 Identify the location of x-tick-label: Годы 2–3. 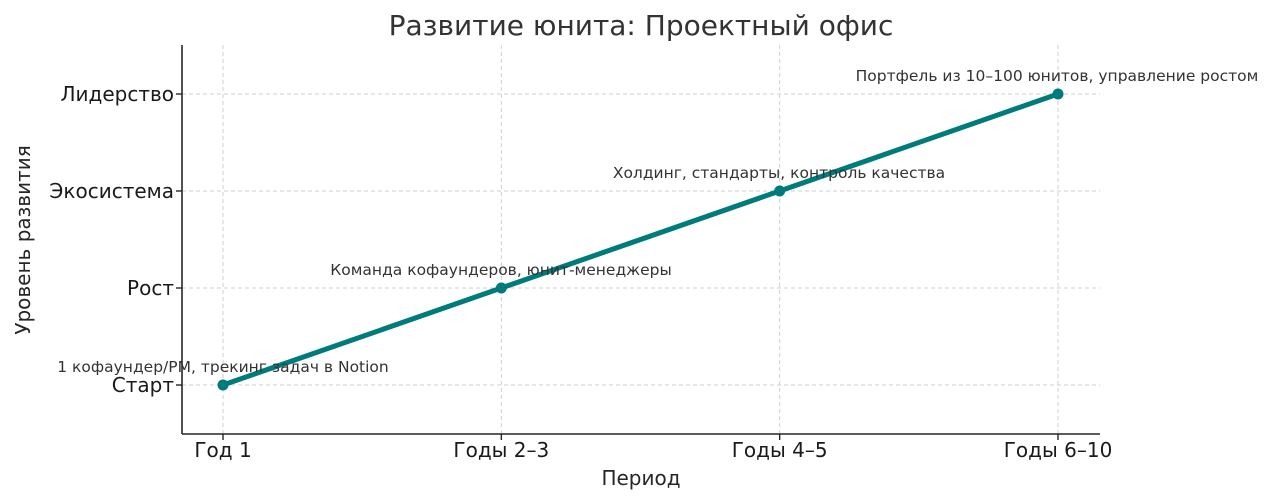
(501, 450).